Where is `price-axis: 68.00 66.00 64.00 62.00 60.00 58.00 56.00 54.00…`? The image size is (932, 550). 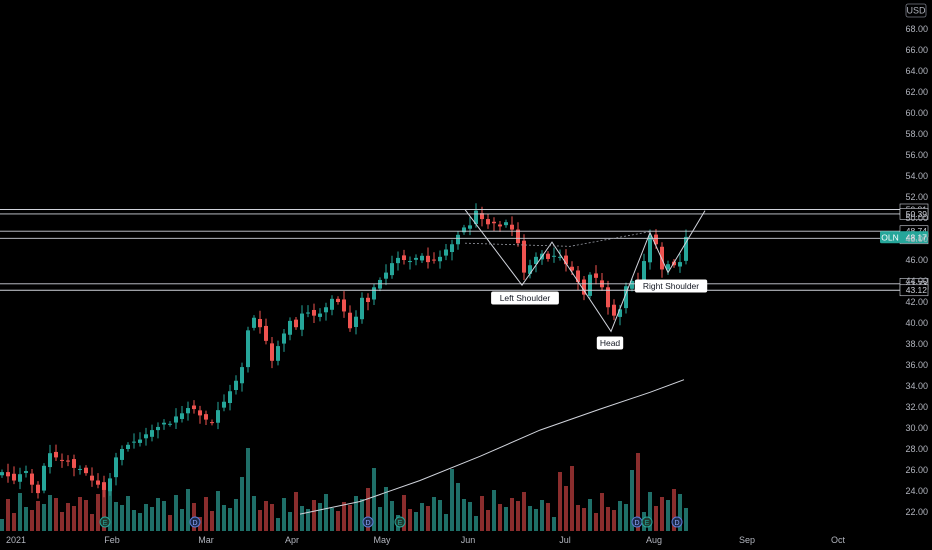
price-axis: 68.00 66.00 64.00 62.00 60.00 58.00 56.00 54.00… is located at coordinates (916, 270).